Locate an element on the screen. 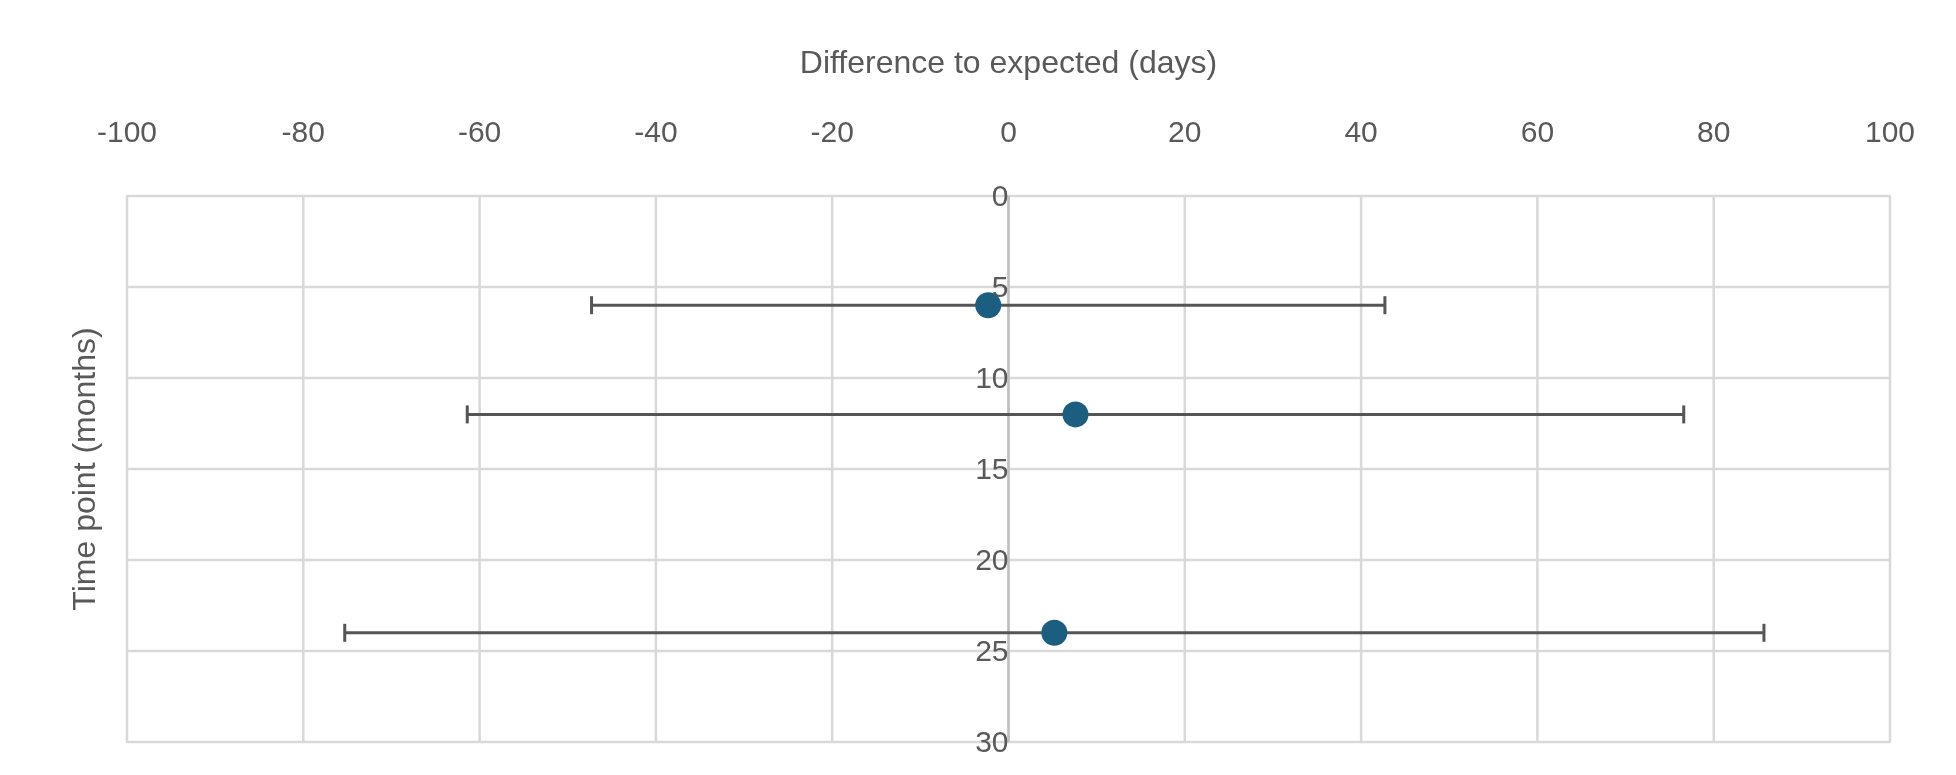 The image size is (1956, 775). y-axis-title: Time point (months) is located at coordinates (84, 469).